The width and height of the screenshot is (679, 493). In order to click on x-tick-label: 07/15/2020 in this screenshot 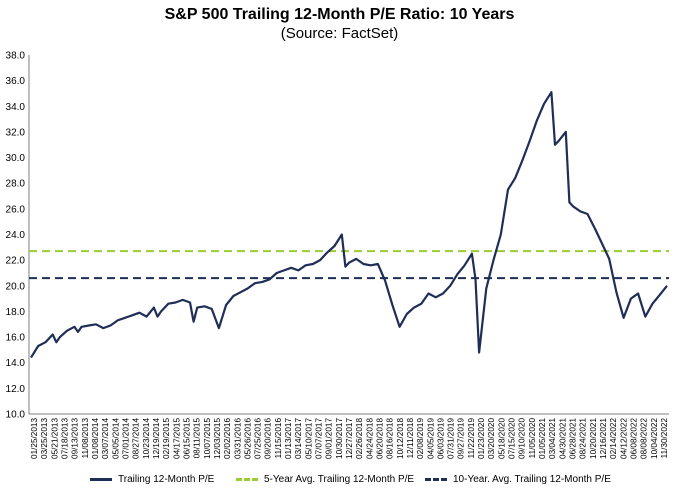, I will do `click(512, 438)`.